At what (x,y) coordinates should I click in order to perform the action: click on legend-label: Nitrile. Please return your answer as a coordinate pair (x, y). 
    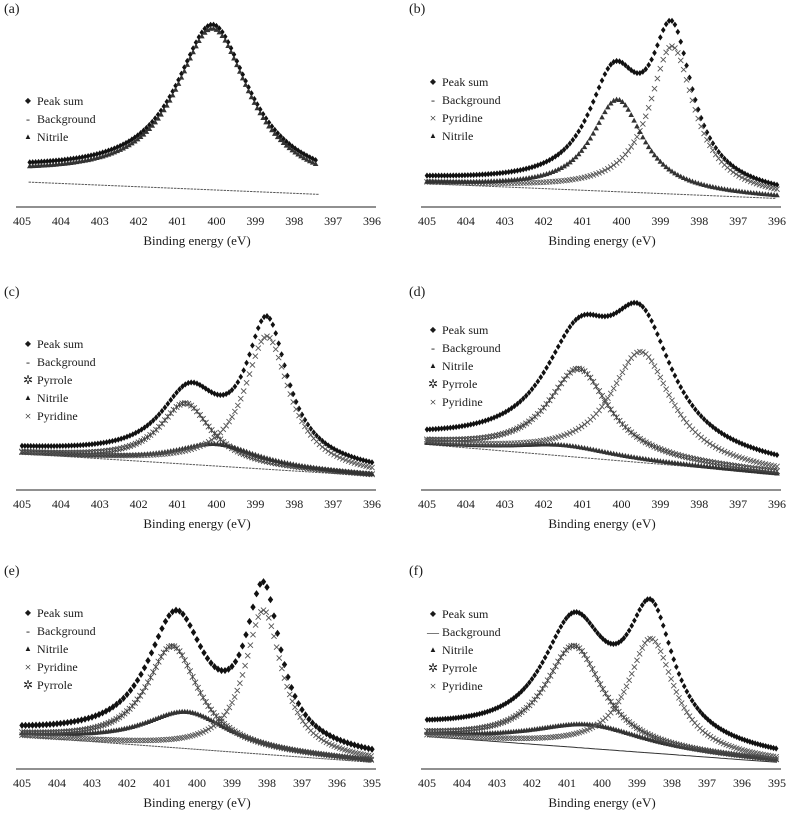
    Looking at the image, I should click on (458, 366).